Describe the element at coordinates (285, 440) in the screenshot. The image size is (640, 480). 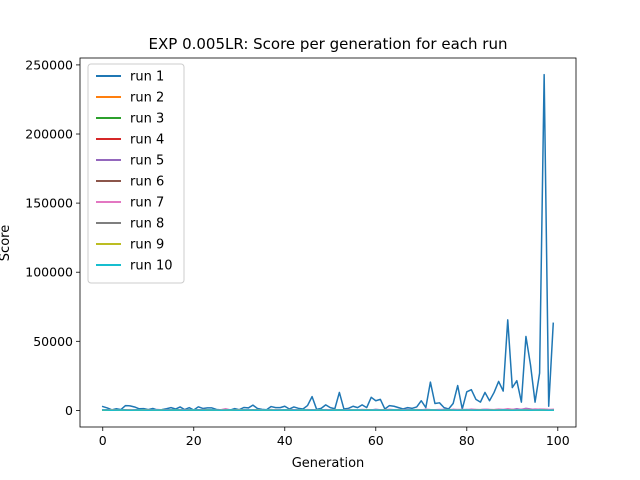
I see `x-tick-label: 40` at that location.